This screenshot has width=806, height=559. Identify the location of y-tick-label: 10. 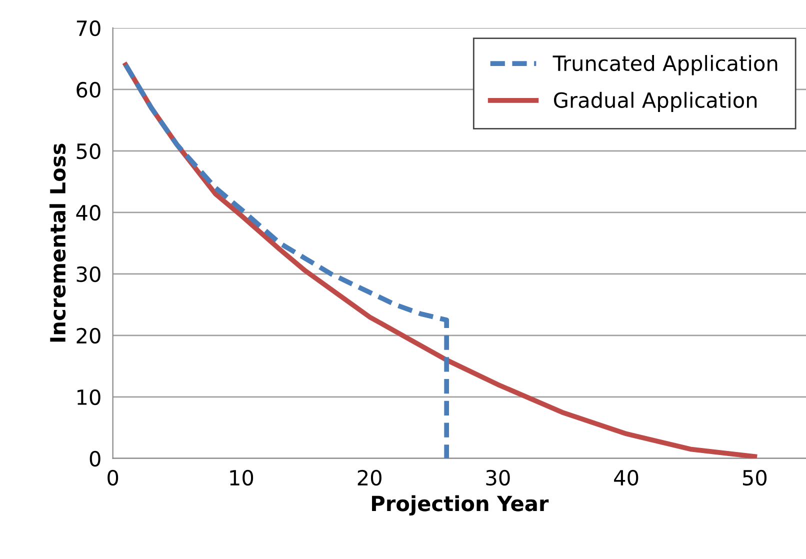
(89, 397).